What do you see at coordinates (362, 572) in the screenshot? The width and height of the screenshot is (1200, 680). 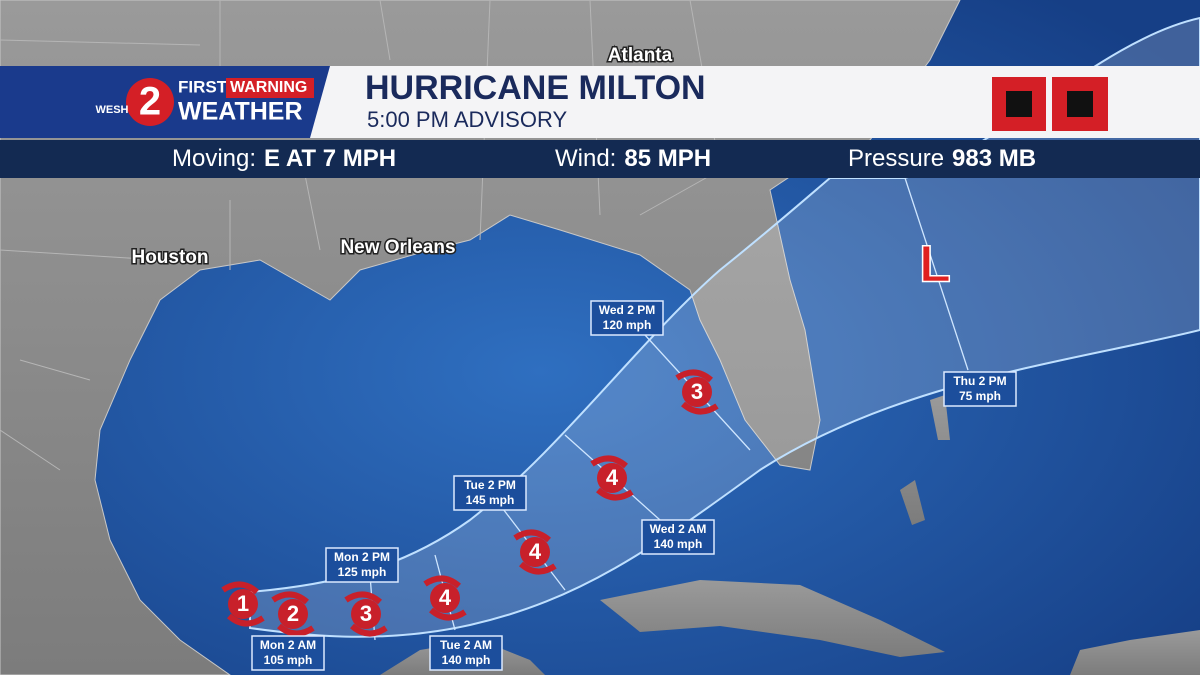 I see `forecast-wind: 125 mph` at bounding box center [362, 572].